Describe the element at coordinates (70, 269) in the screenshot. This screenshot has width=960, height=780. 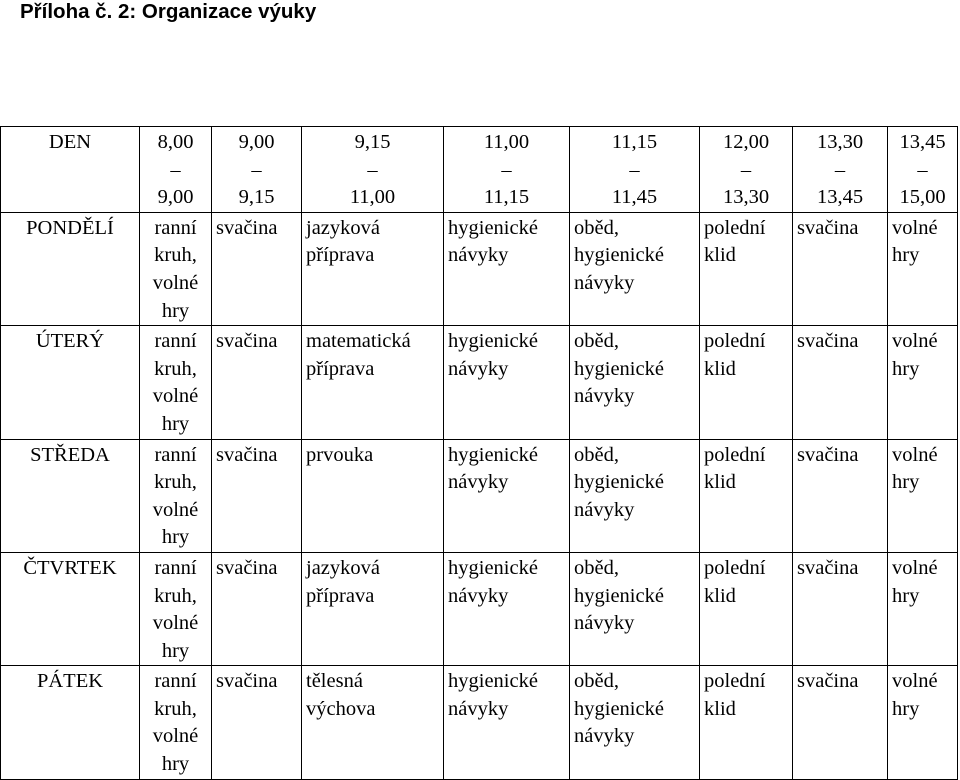
I see `day-name: PONDĚLÍ` at that location.